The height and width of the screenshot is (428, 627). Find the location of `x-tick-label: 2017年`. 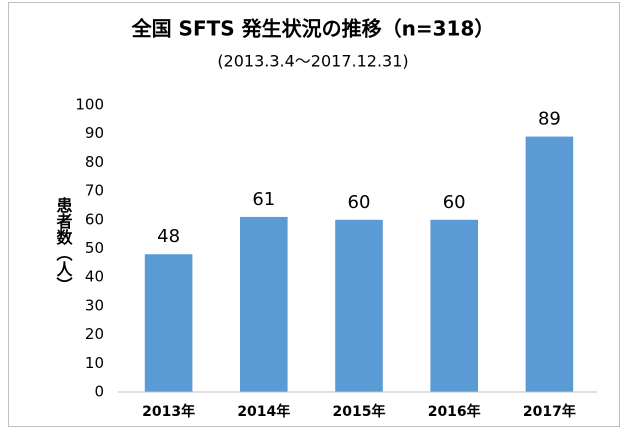

x-tick-label: 2017年 is located at coordinates (549, 411).